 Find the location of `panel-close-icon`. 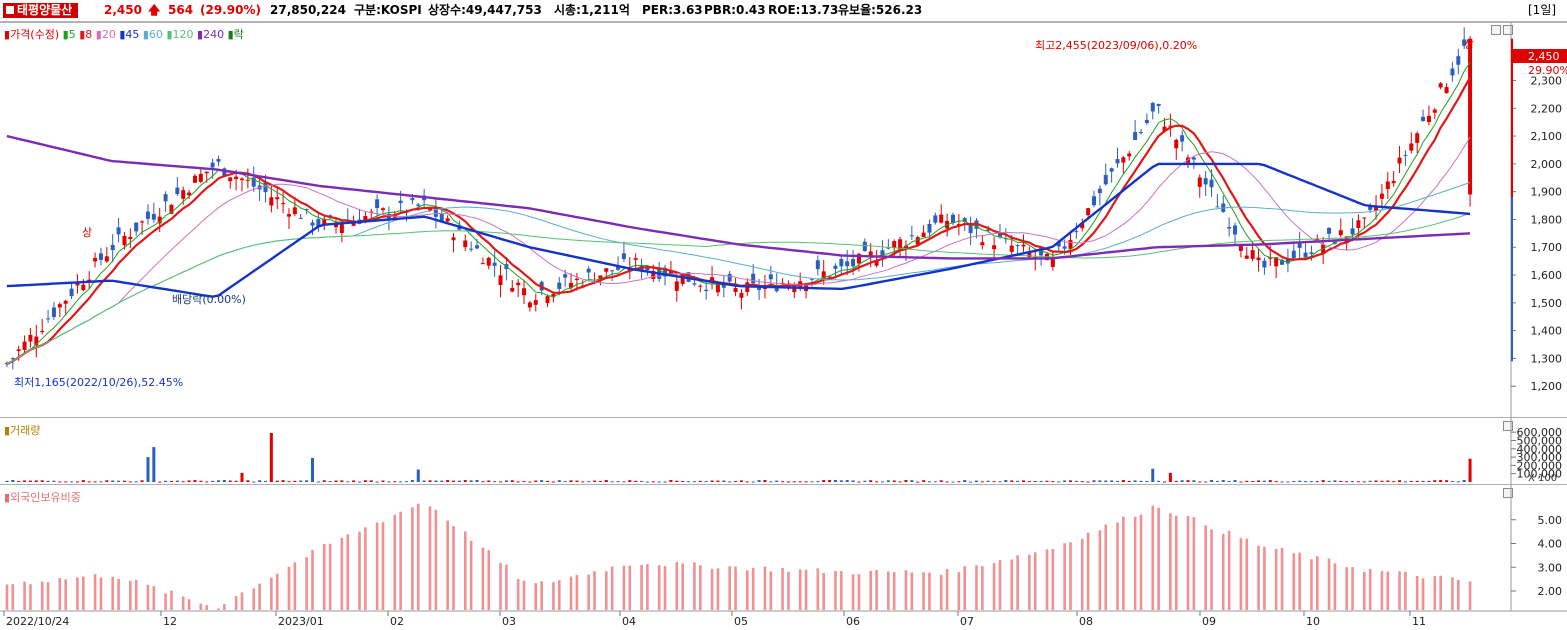

panel-close-icon is located at coordinates (1508, 30).